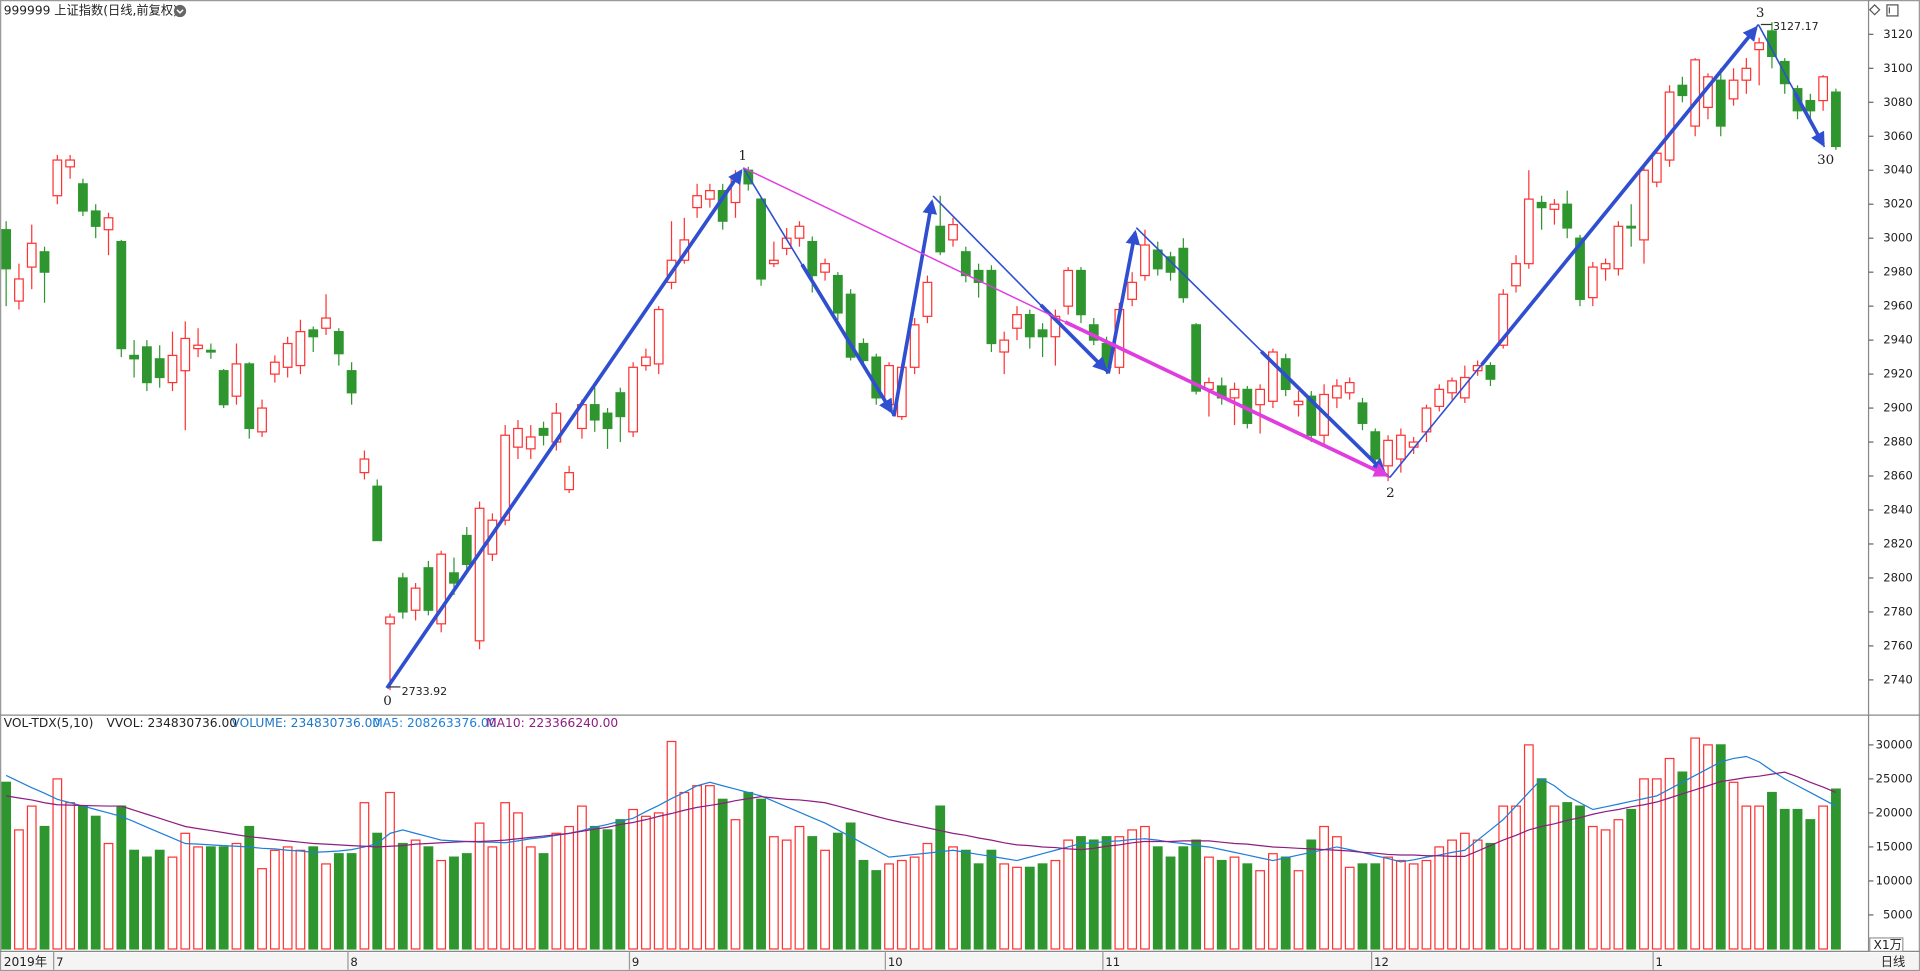  I want to click on y-tick-label: 25000, so click(1894, 778).